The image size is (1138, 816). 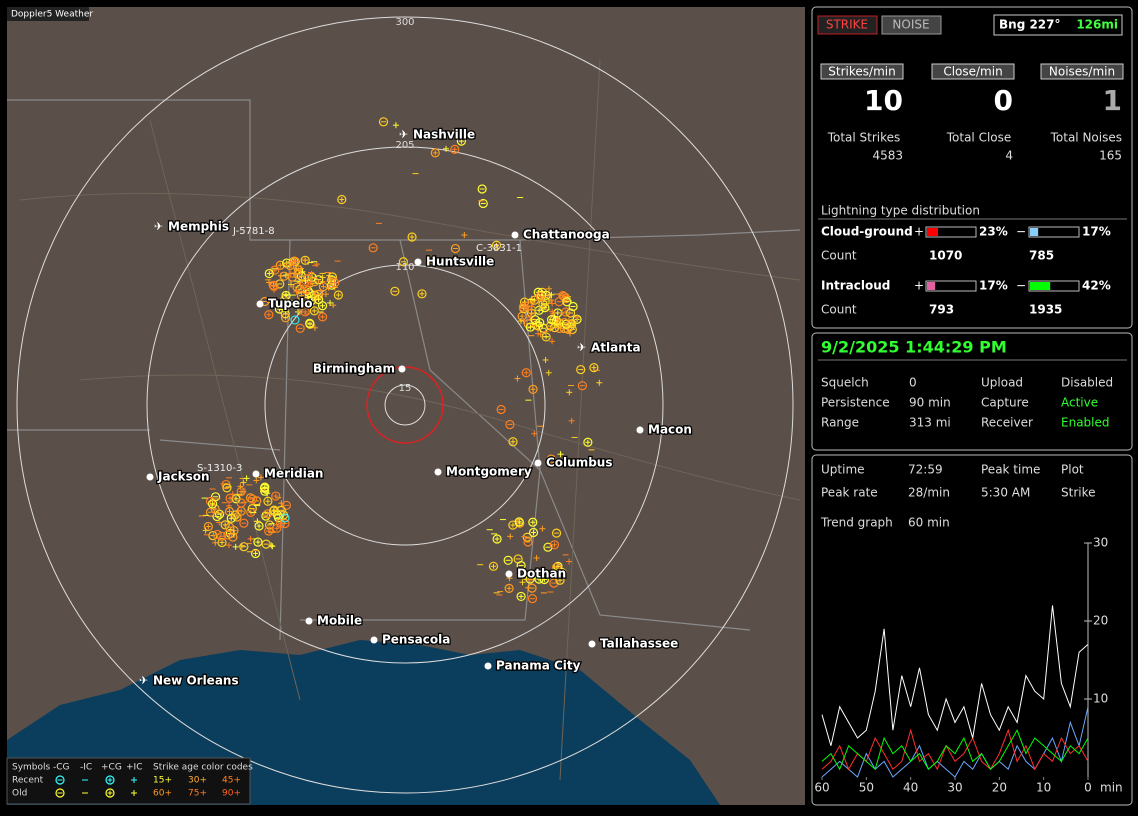 What do you see at coordinates (48, 14) in the screenshot?
I see `title-badge` at bounding box center [48, 14].